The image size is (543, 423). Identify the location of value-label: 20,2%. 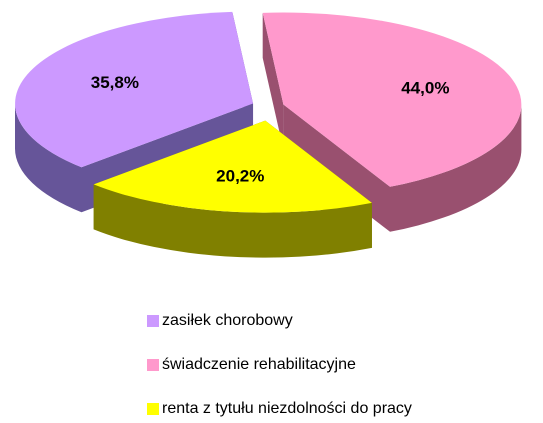
(240, 175).